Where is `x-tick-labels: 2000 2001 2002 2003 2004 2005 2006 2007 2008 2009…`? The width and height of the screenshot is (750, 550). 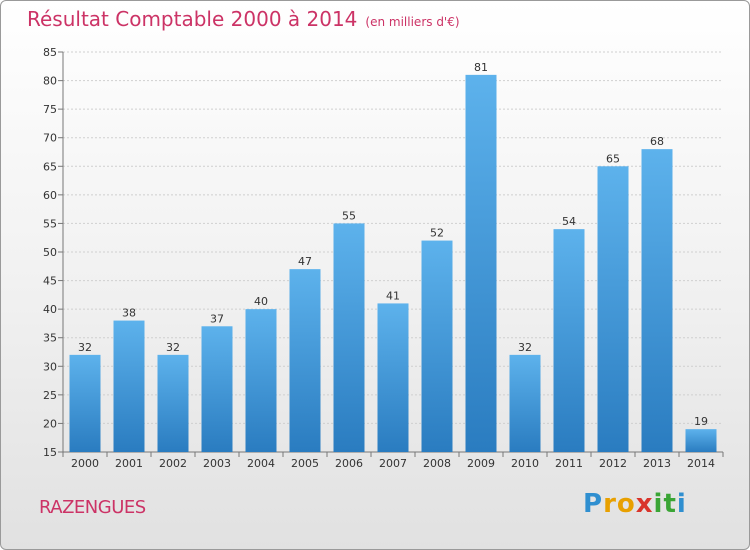 x-tick-labels: 2000 2001 2002 2003 2004 2005 2006 2007 2008 2009… is located at coordinates (393, 461).